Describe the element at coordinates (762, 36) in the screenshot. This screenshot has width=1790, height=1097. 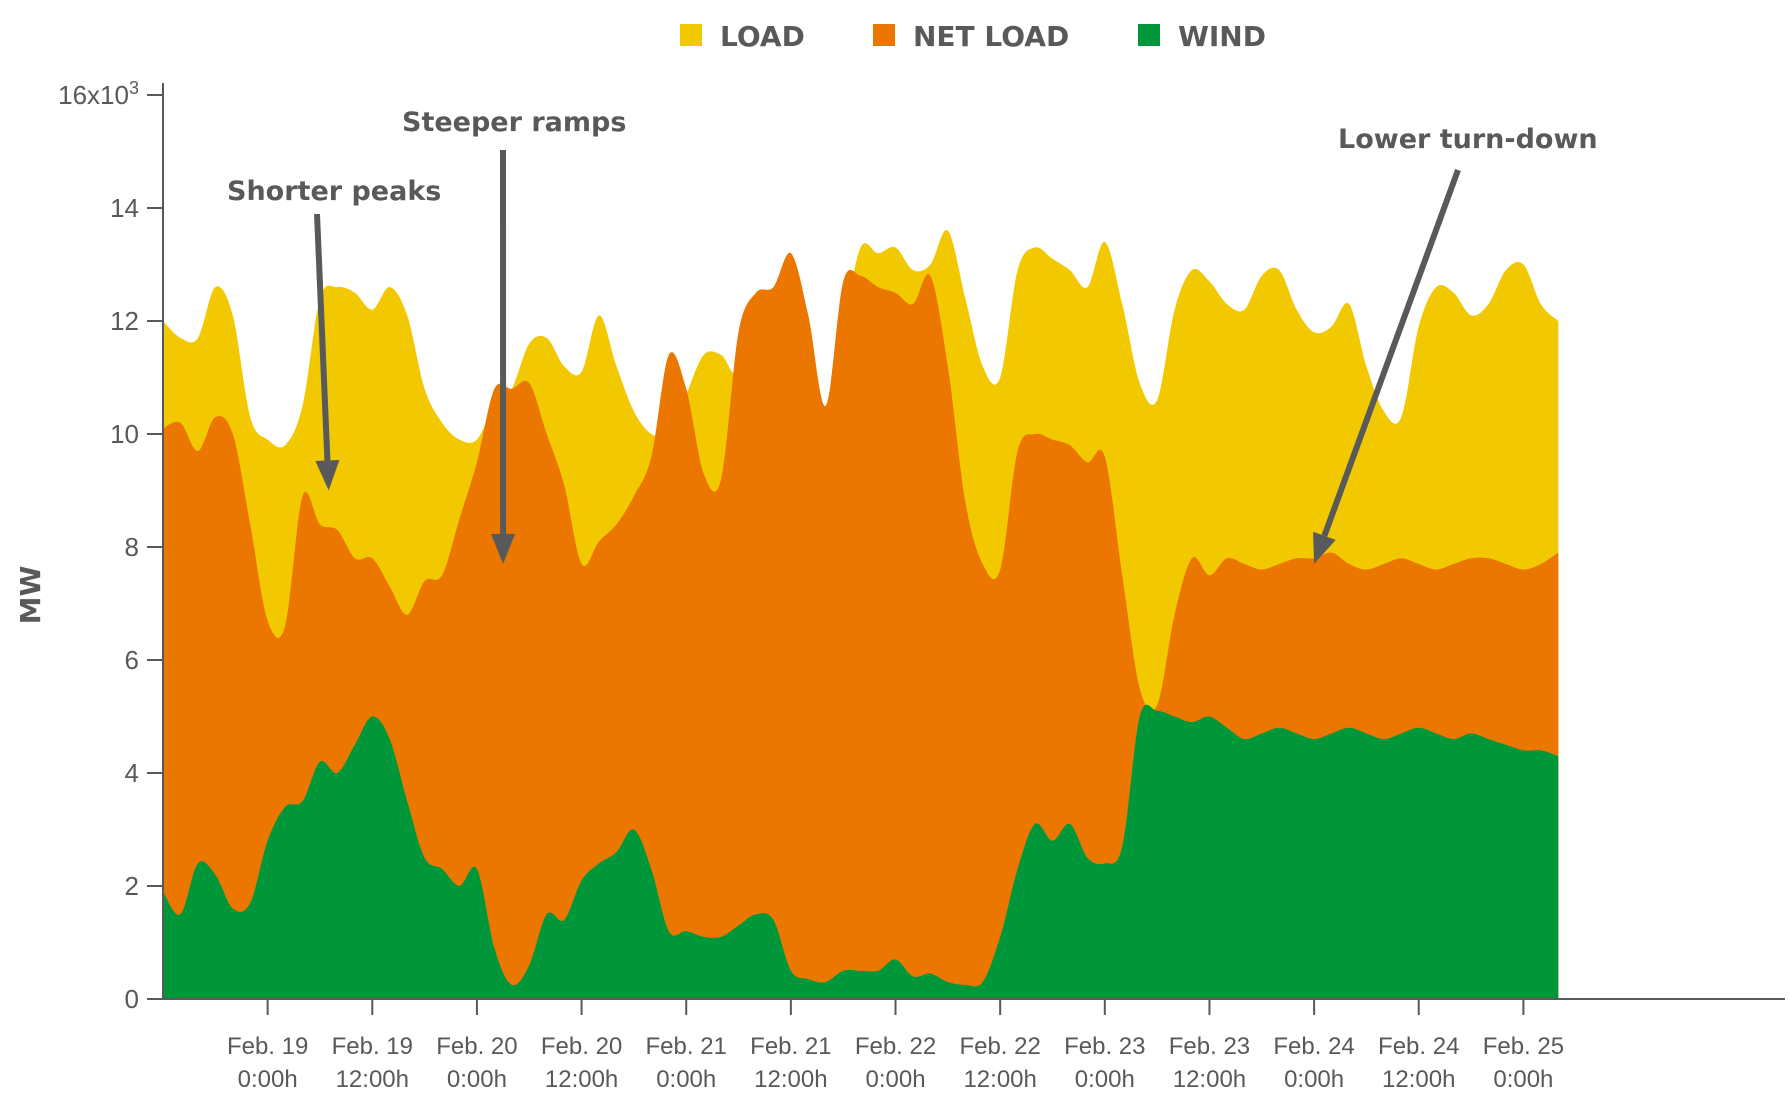
I see `legend-label-load: LOAD` at that location.